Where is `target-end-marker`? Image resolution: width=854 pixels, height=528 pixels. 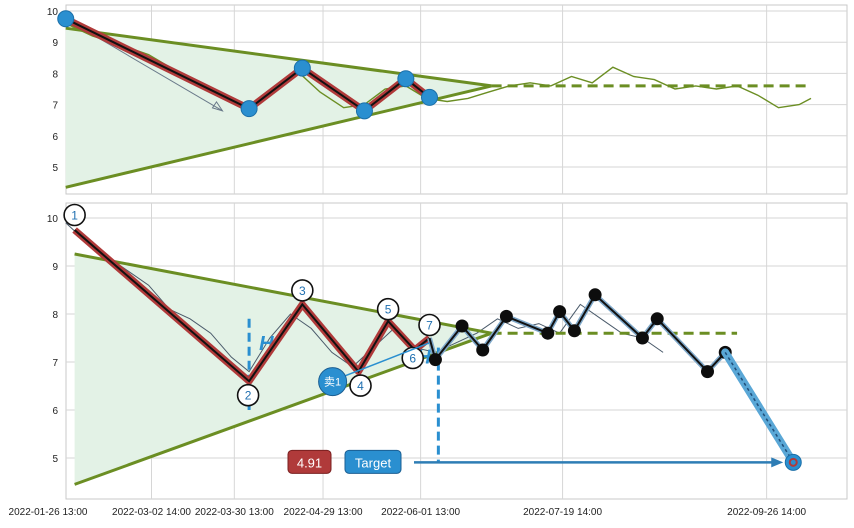
target-end-marker is located at coordinates (793, 462).